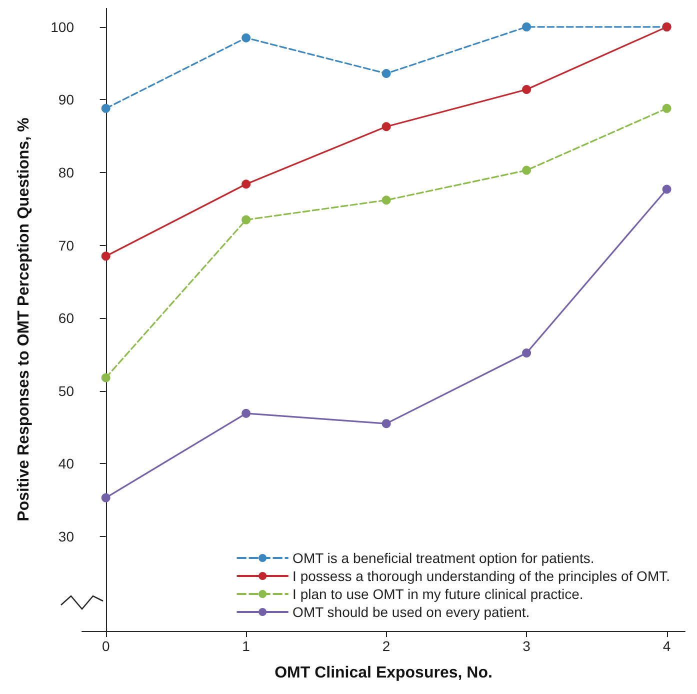 The height and width of the screenshot is (694, 697). Describe the element at coordinates (666, 646) in the screenshot. I see `x-tick-label: 4` at that location.